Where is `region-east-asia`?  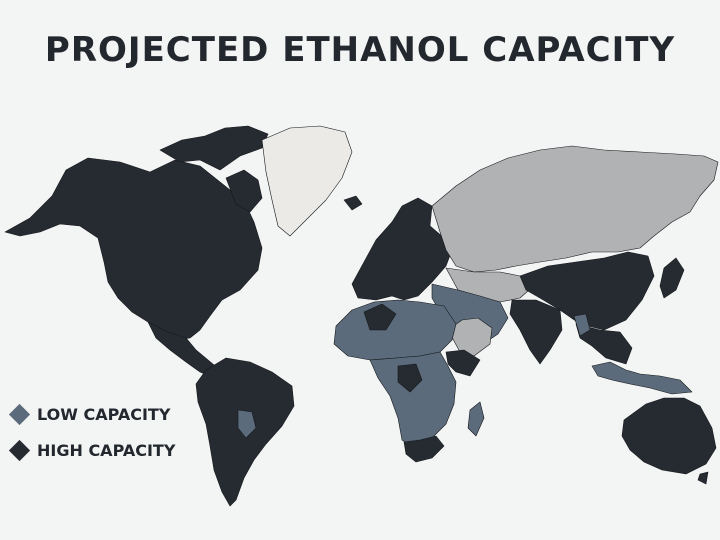 region-east-asia is located at coordinates (587, 291).